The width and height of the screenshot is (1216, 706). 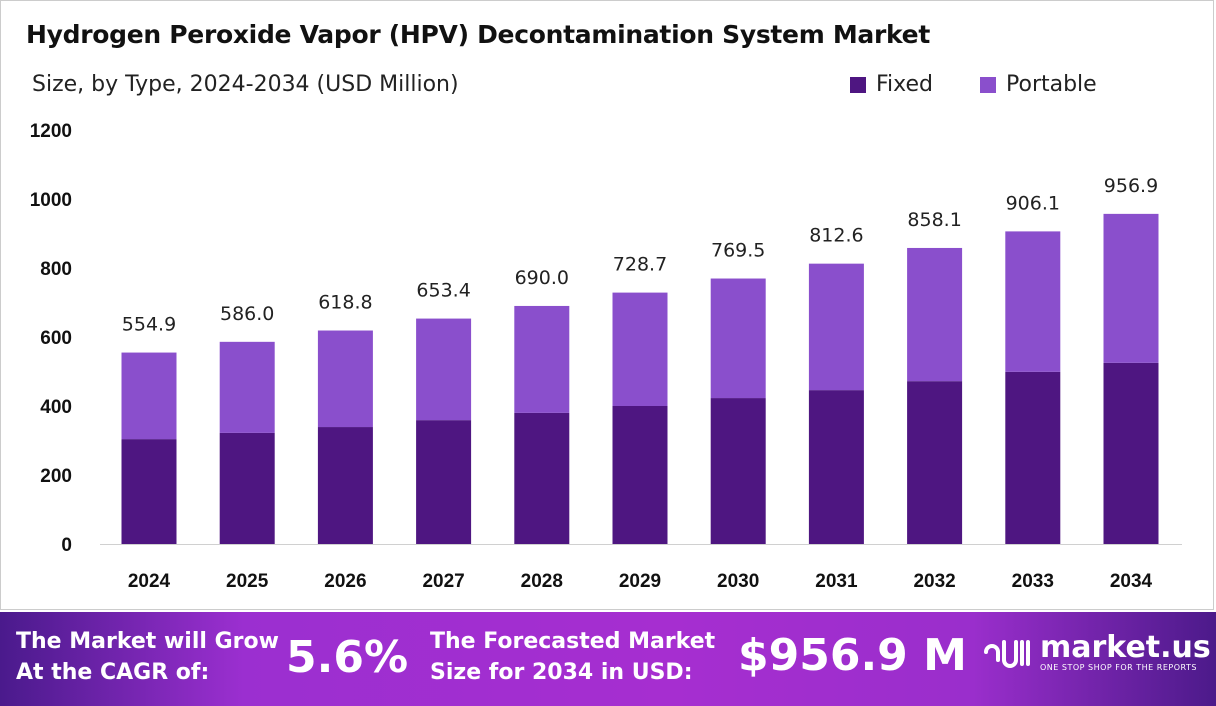 I want to click on logo-icon, so click(x=1007, y=654).